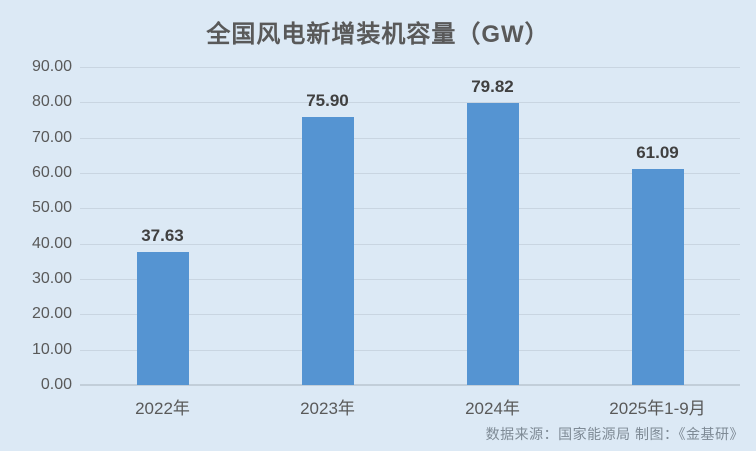 The image size is (756, 451). I want to click on y-axis-label: 70.00, so click(51, 137).